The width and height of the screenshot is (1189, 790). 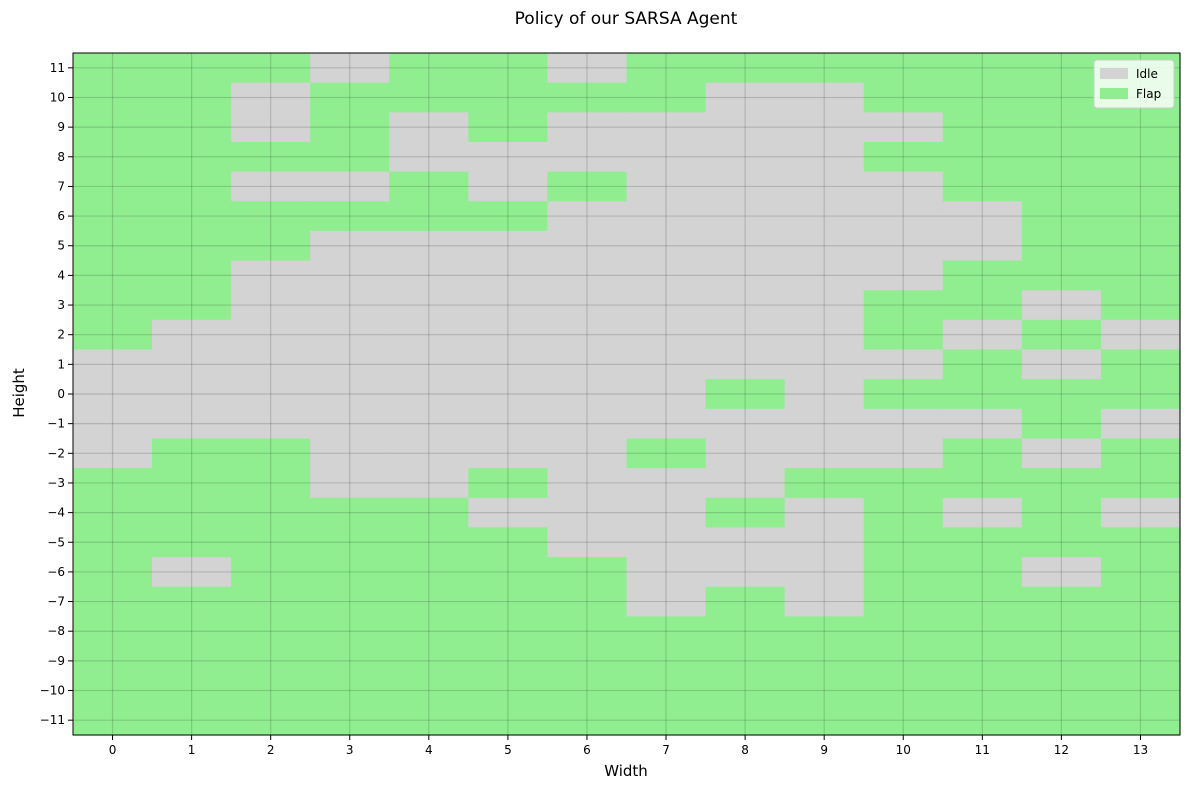 What do you see at coordinates (61, 157) in the screenshot?
I see `y-tick-label: 8` at bounding box center [61, 157].